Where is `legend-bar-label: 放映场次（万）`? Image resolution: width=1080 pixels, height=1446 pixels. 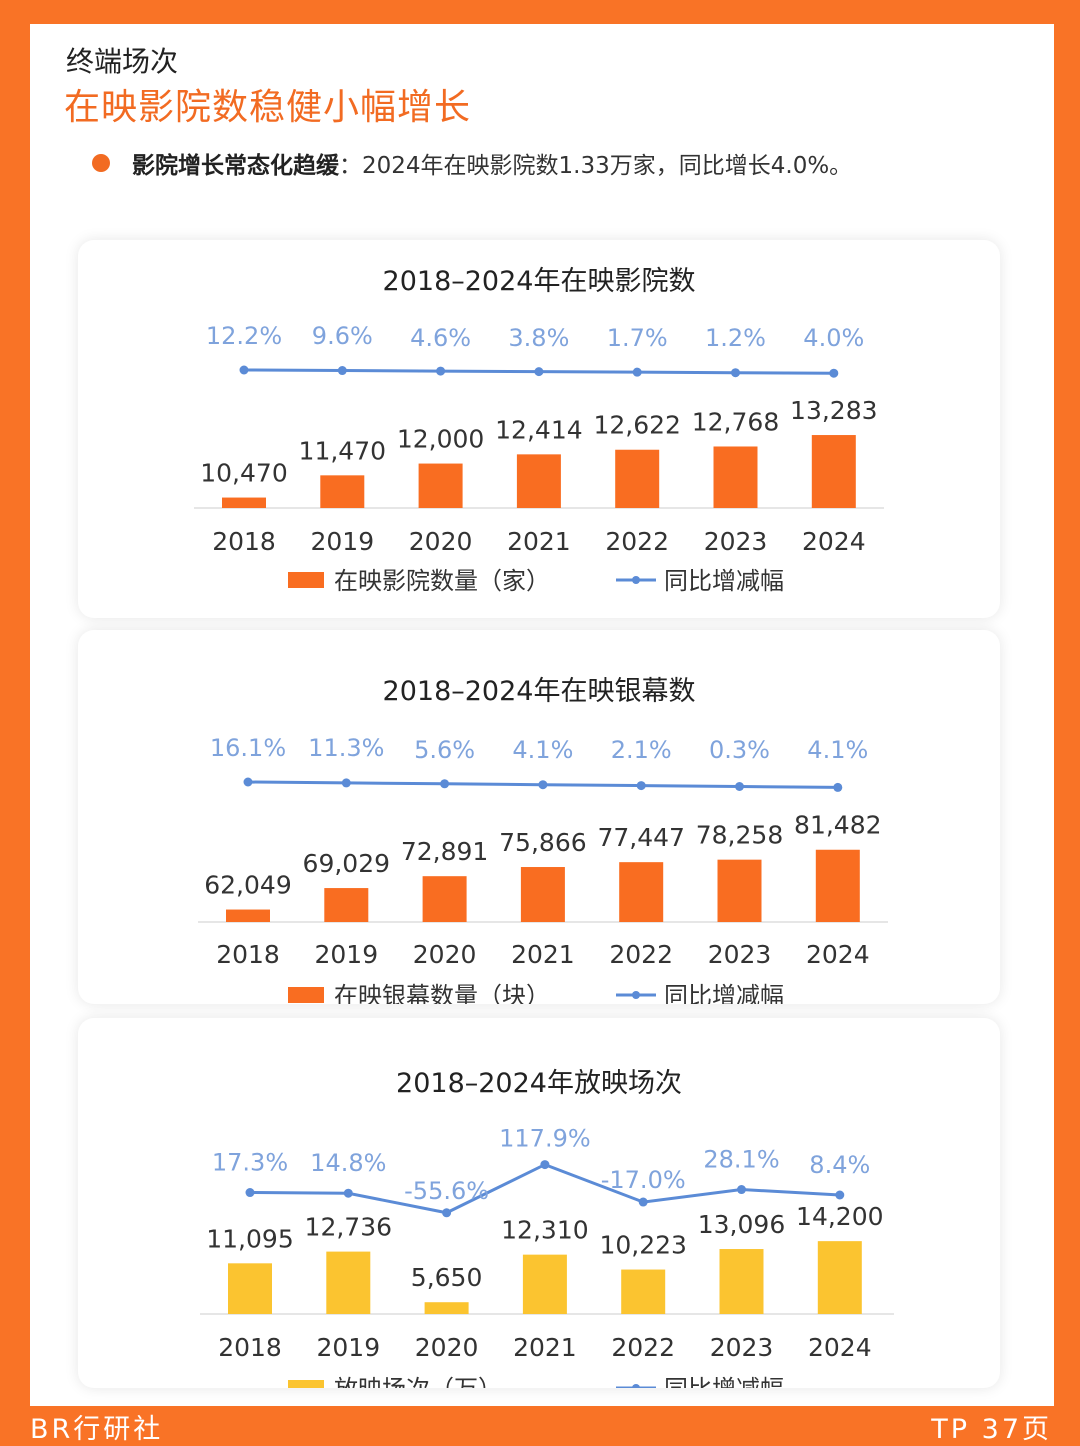
legend-bar-label: 放映场次（万） is located at coordinates (418, 1381).